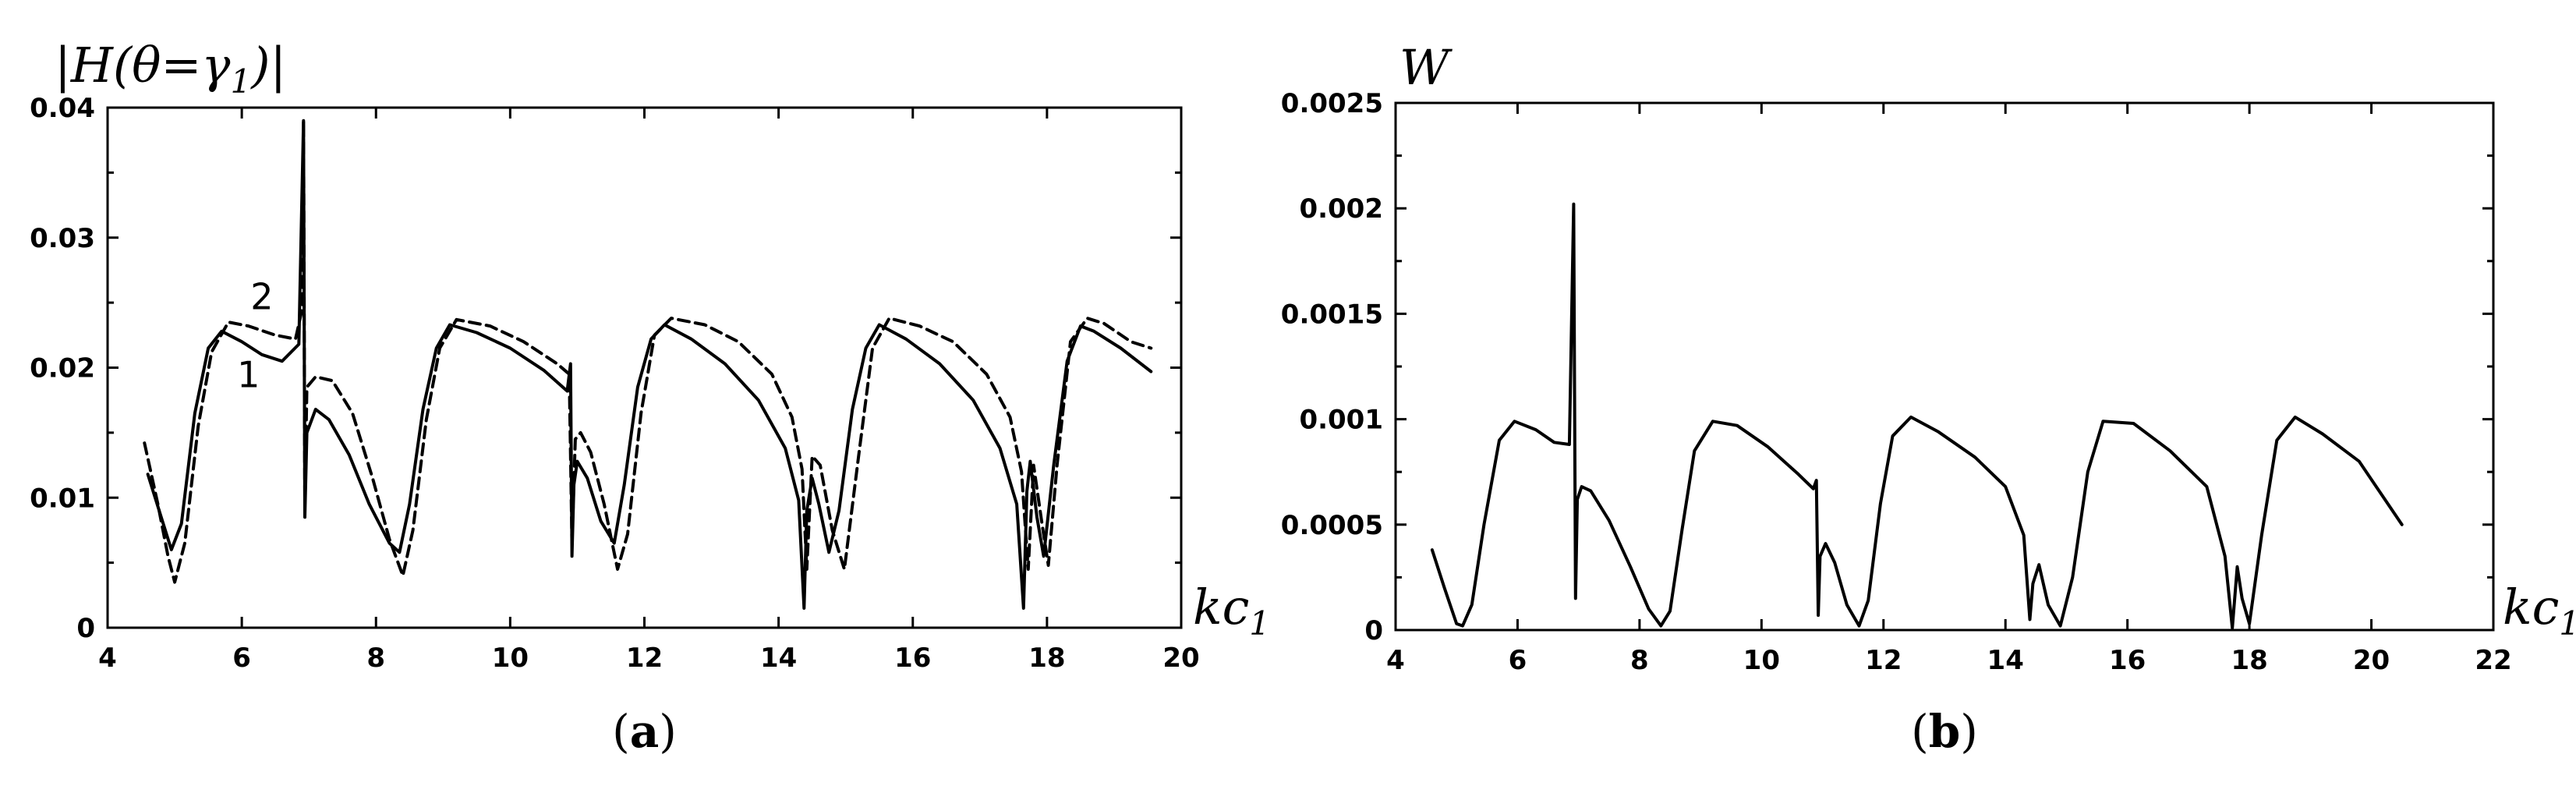  Describe the element at coordinates (62, 498) in the screenshot. I see `y-tick-label: 0.01` at that location.